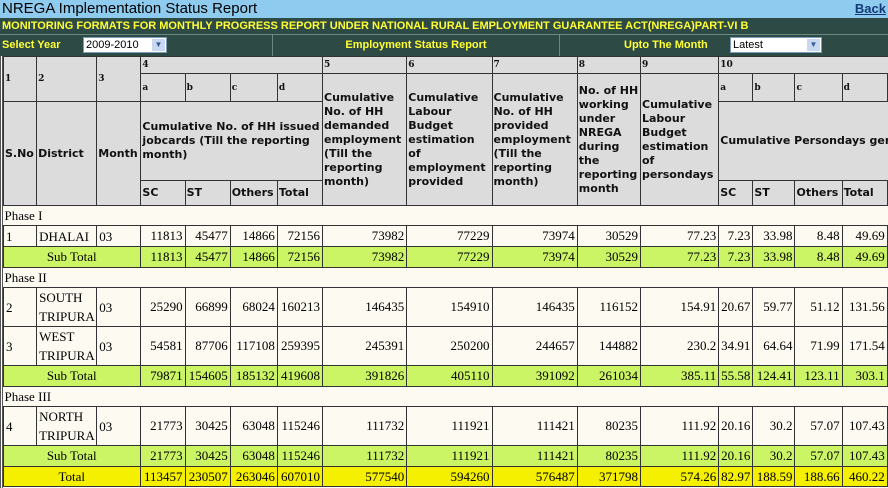 The width and height of the screenshot is (888, 488). Describe the element at coordinates (774, 257) in the screenshot. I see `value-cell: 33.98` at that location.